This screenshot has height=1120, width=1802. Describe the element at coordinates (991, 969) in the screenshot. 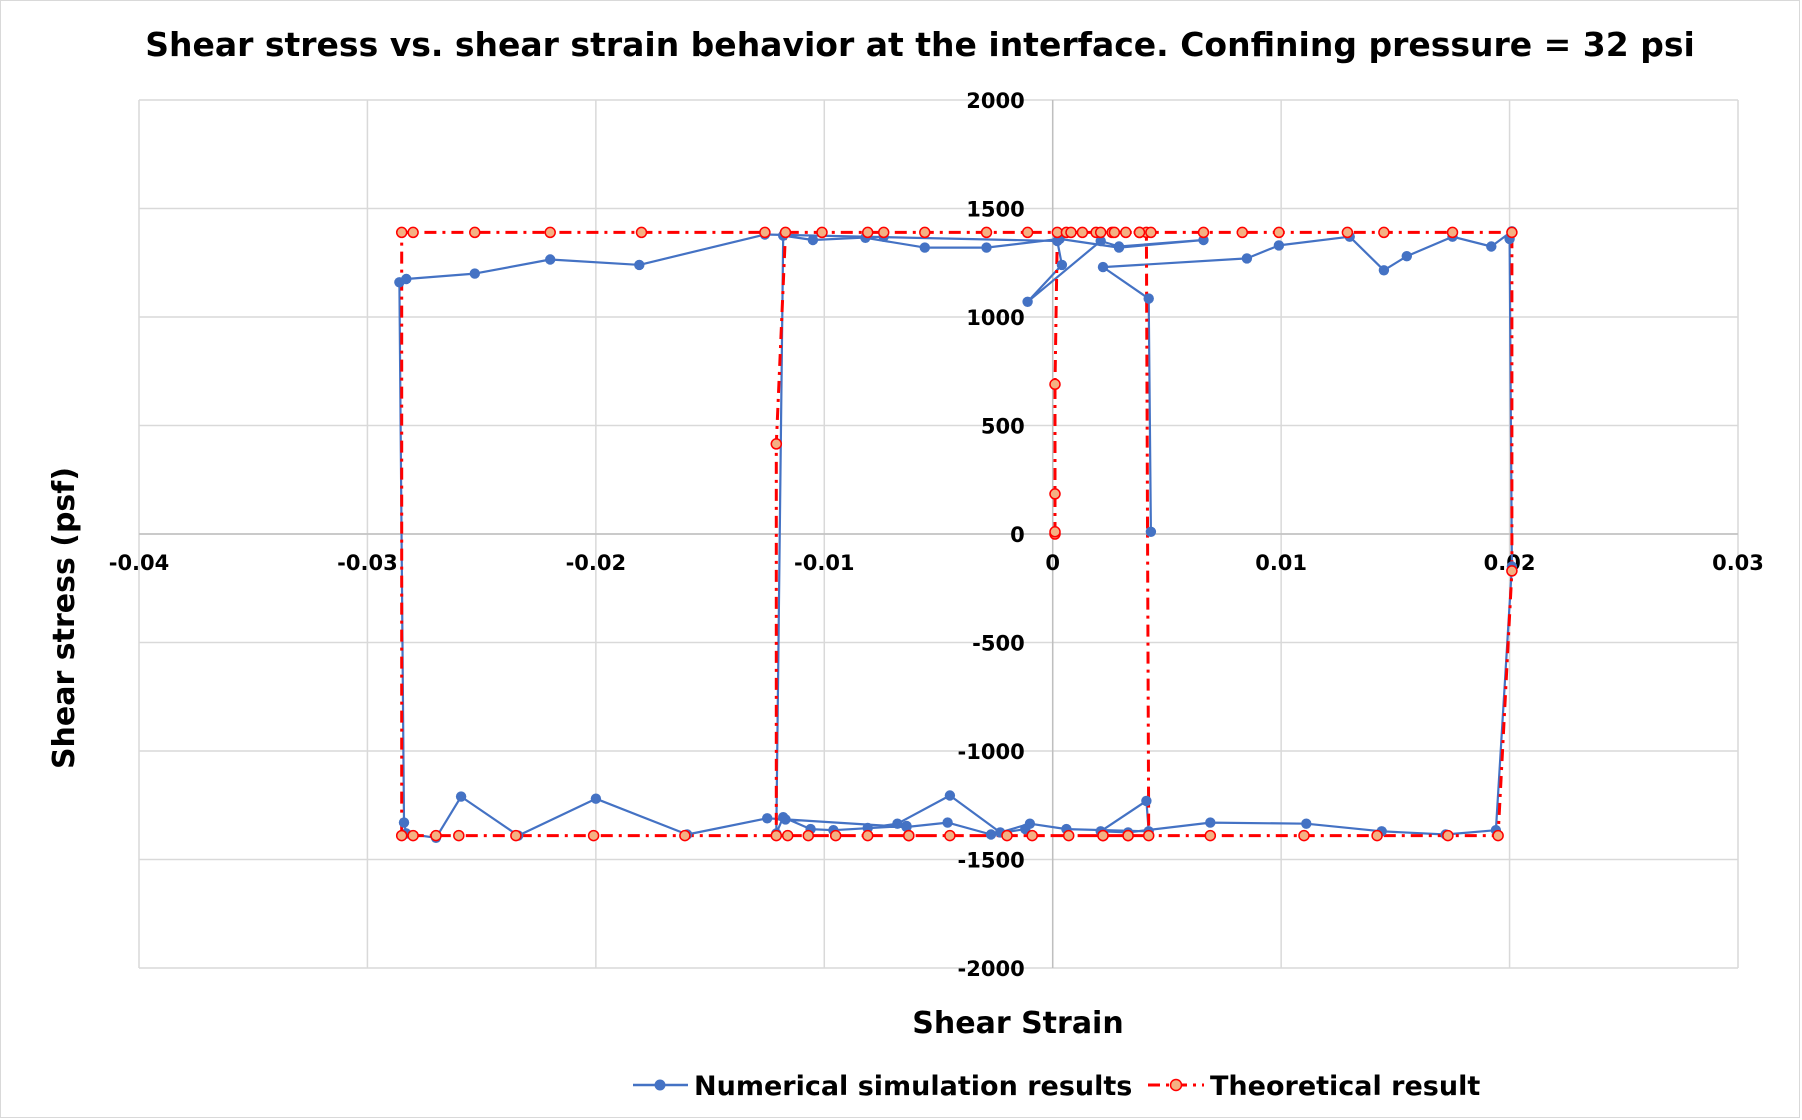

I see `y-tick-label: -2000` at that location.